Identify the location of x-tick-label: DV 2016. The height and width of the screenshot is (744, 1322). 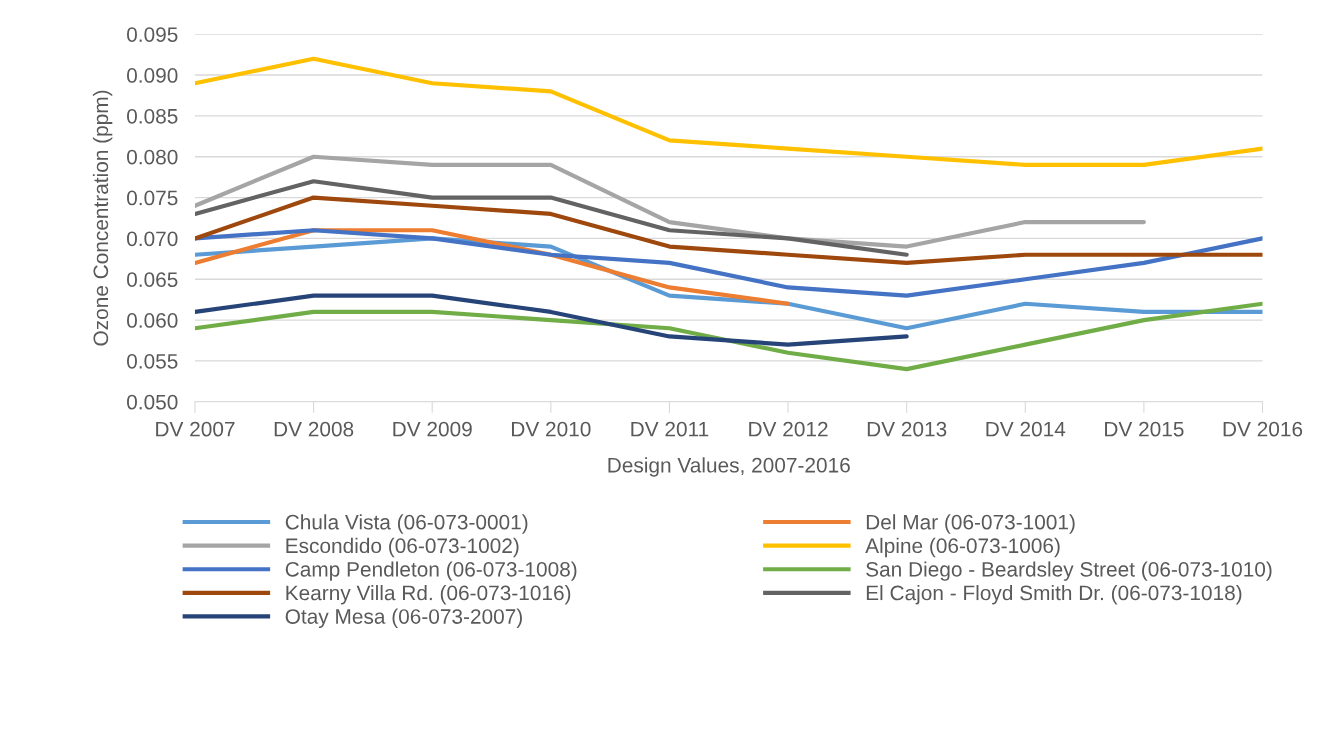
(1263, 429).